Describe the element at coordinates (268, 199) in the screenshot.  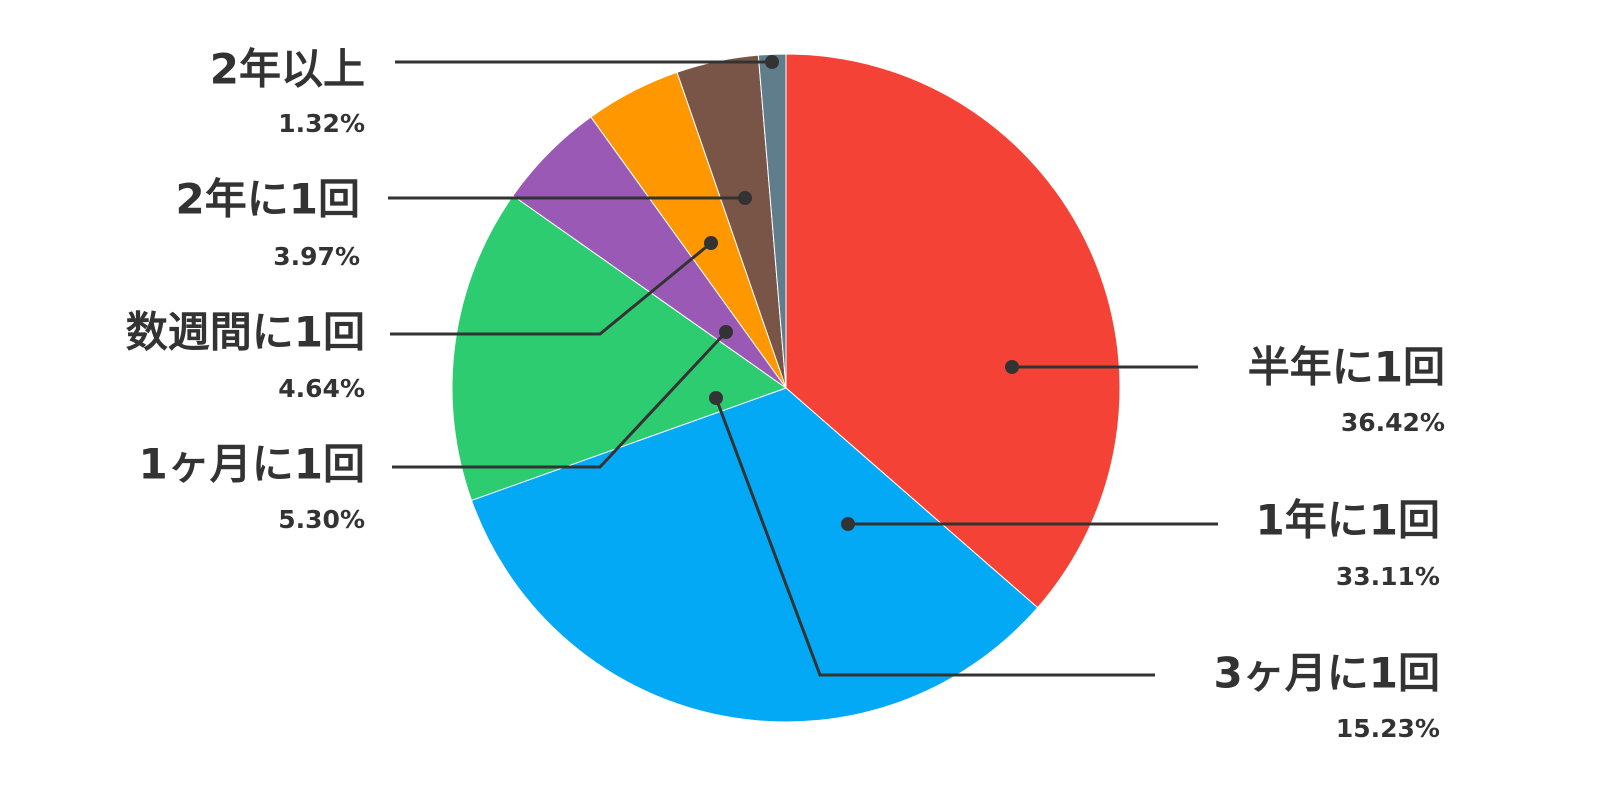
I see `slice-label: 2年に1回` at that location.